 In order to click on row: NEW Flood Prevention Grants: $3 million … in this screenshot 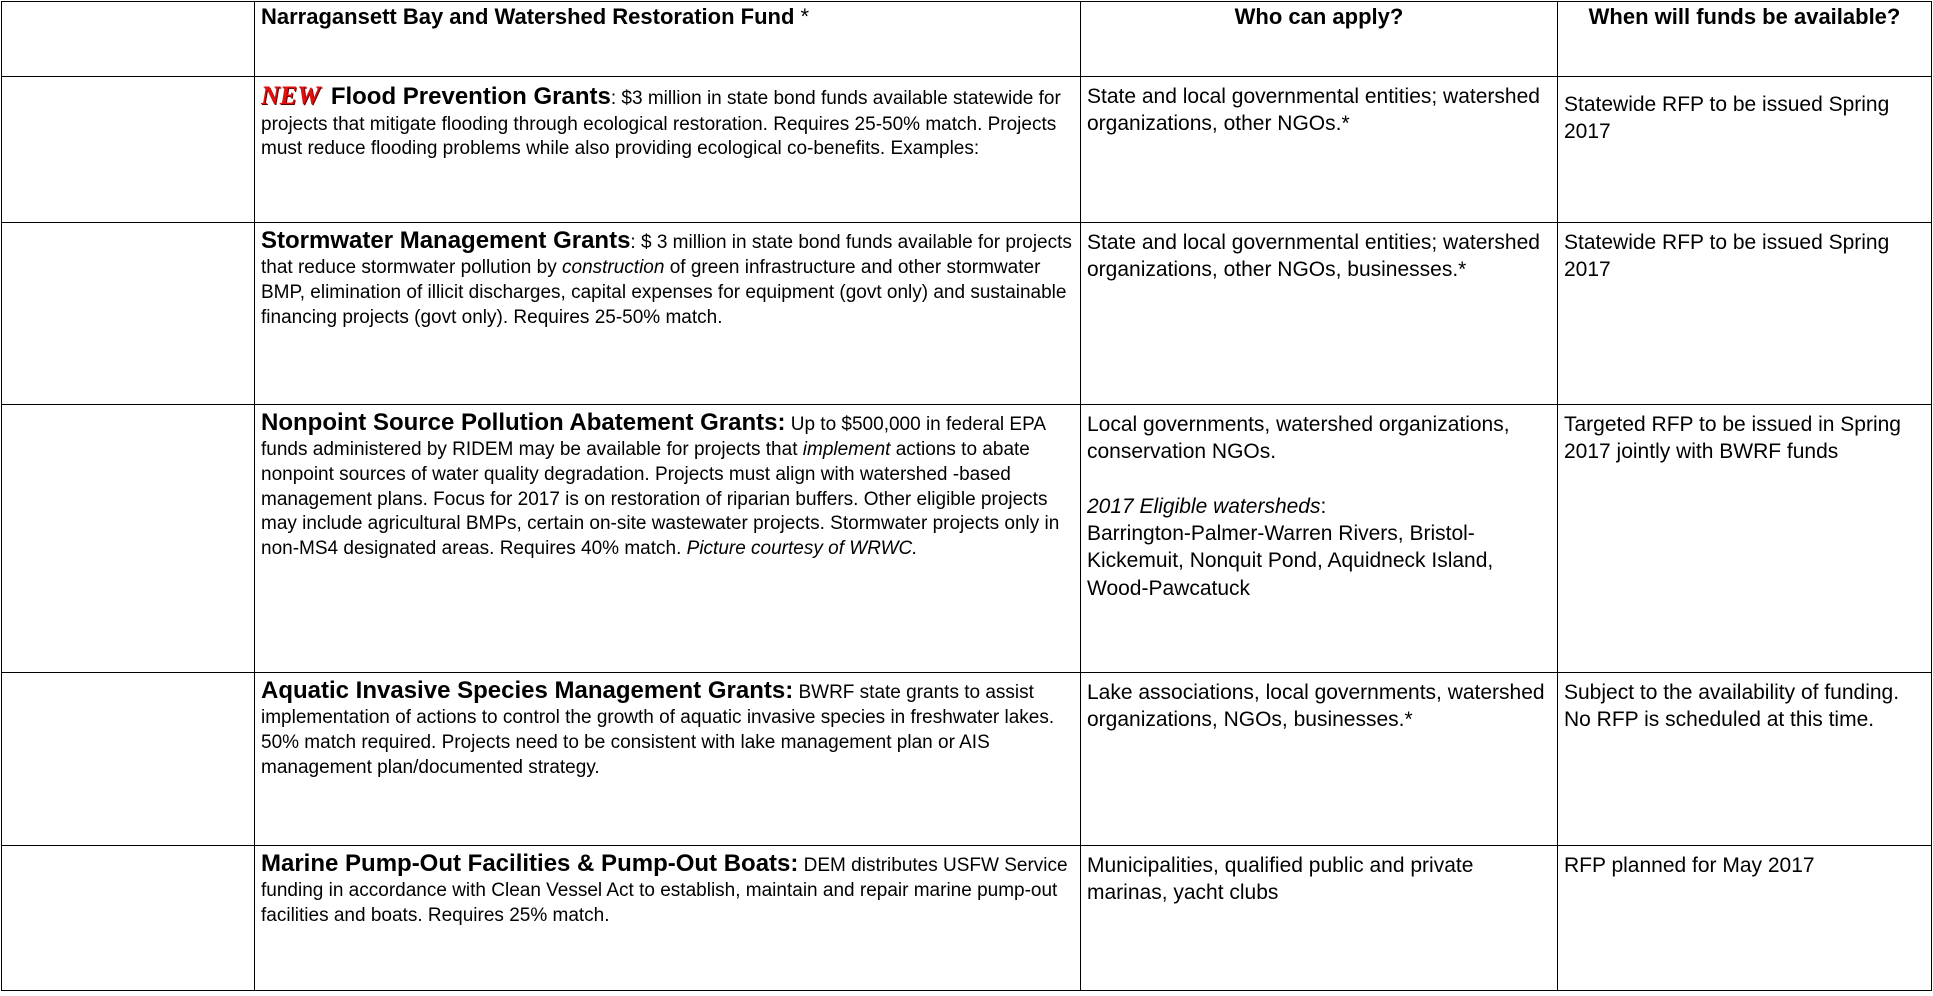, I will do `click(966, 149)`.